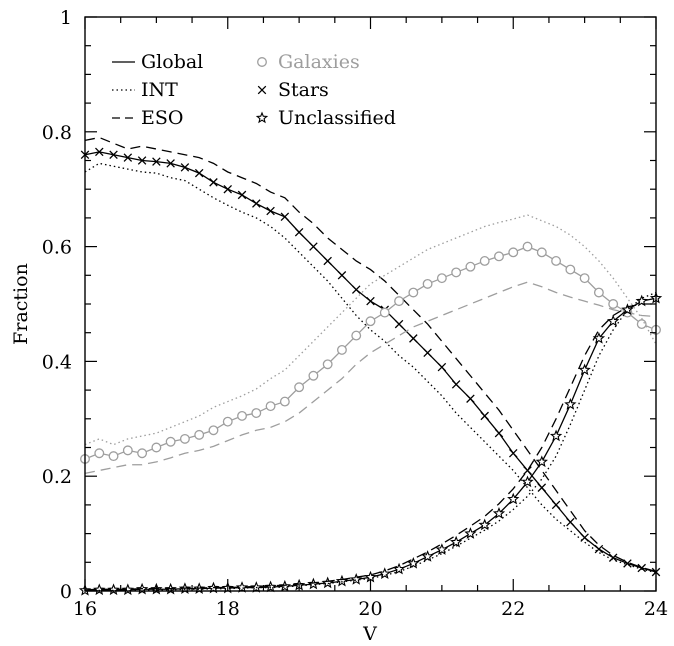 The width and height of the screenshot is (674, 646). I want to click on x-tick-label: 20, so click(370, 609).